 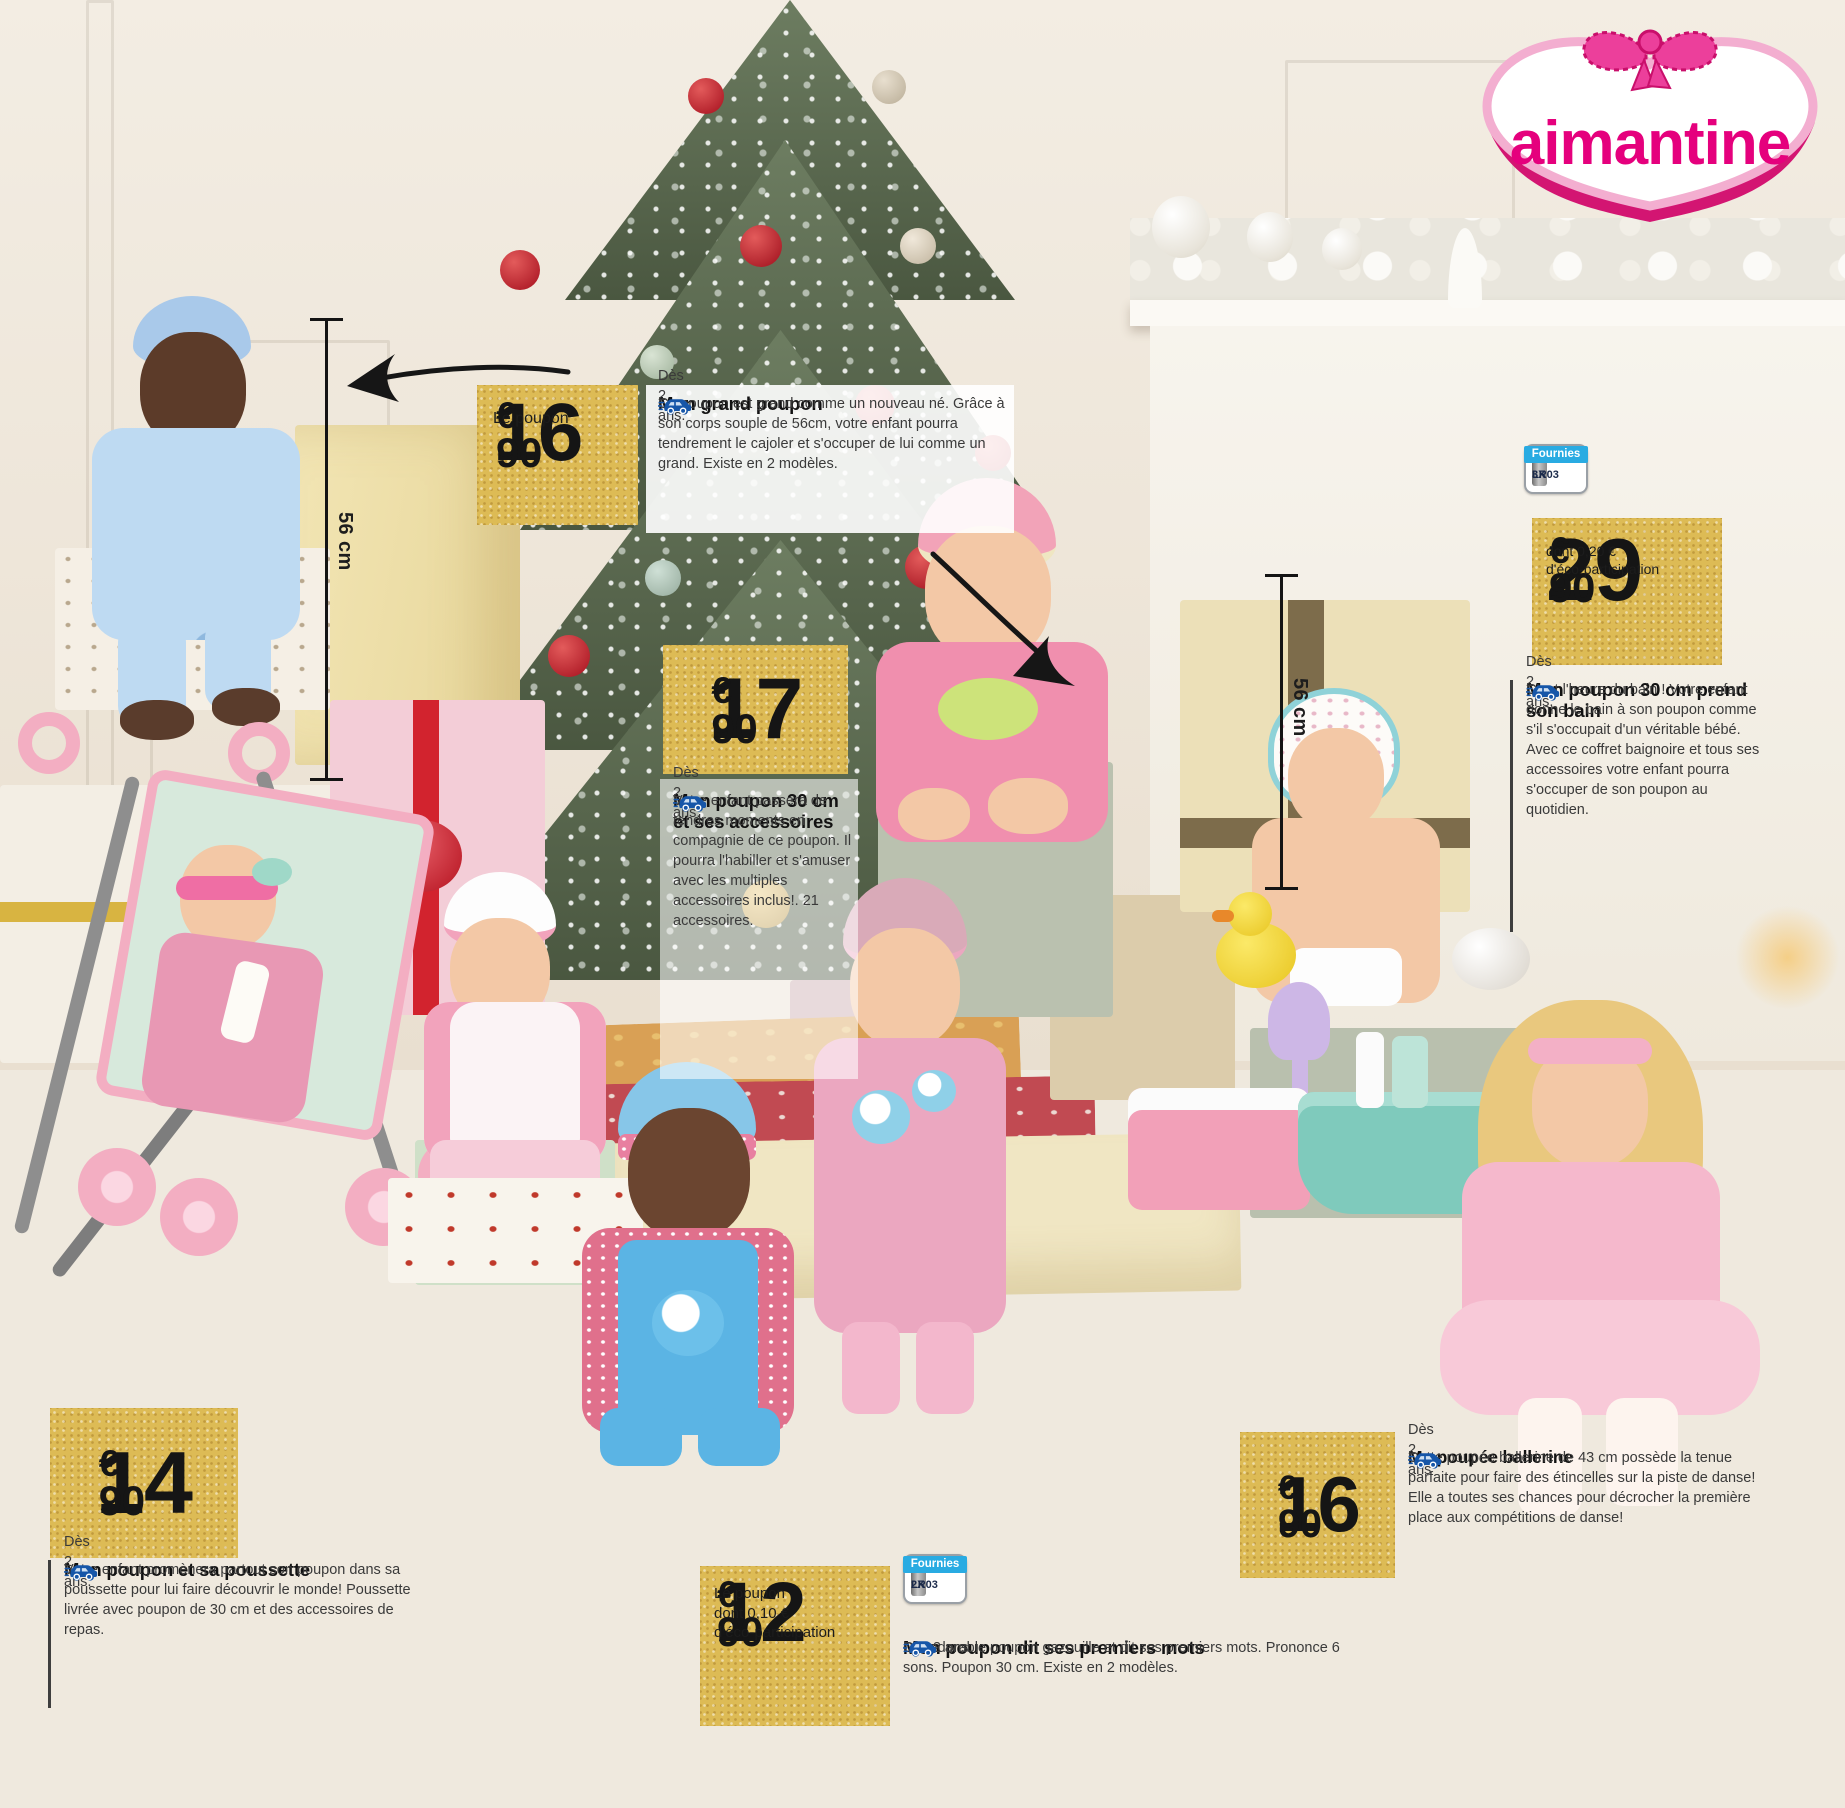 I want to click on mantel-garland, so click(x=1487, y=262).